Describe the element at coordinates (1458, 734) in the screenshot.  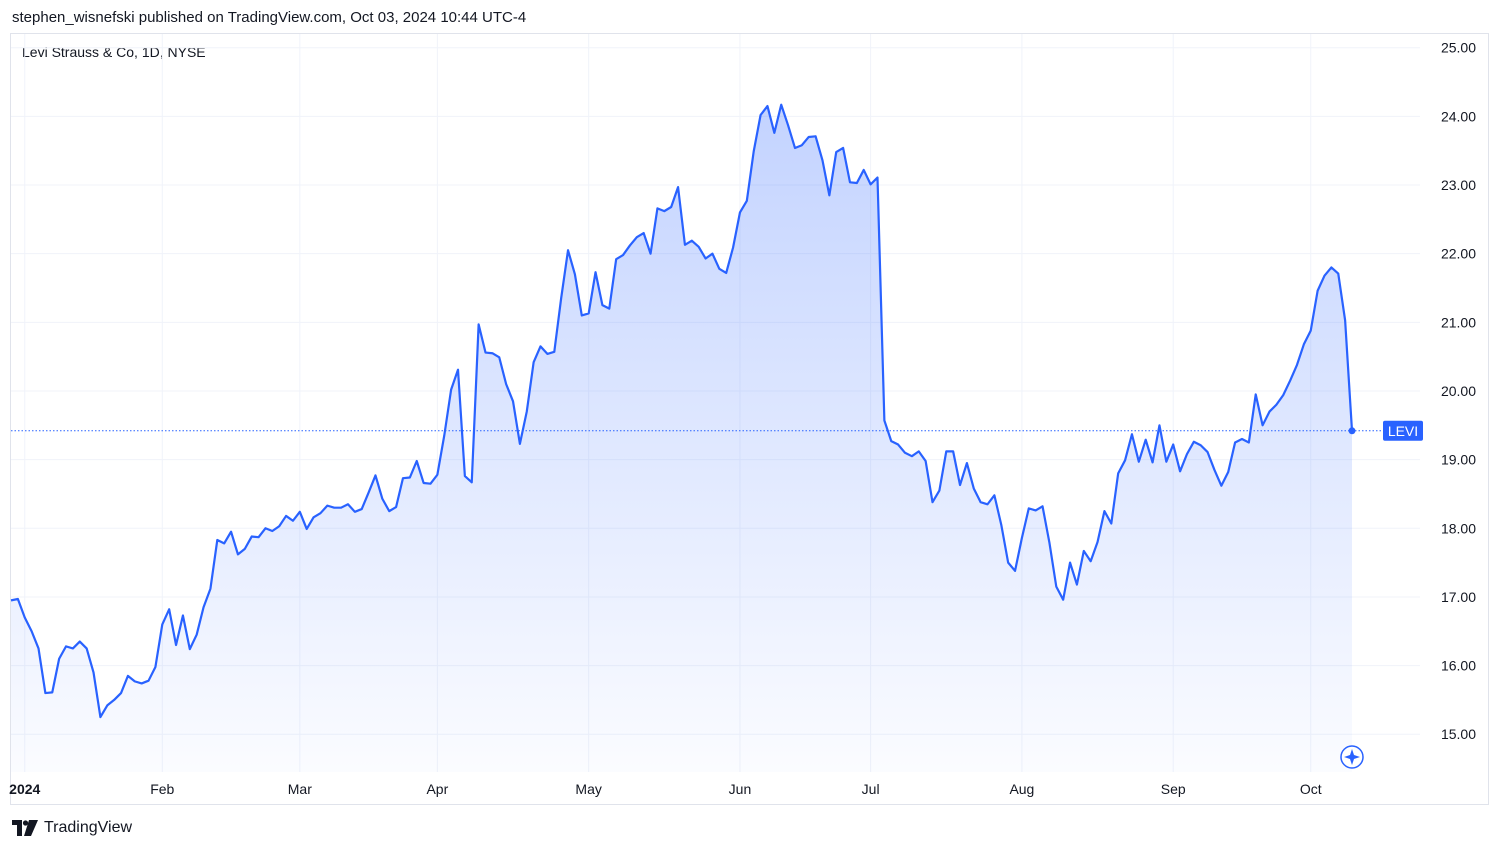
I see `y-tick-label: 15.00` at that location.